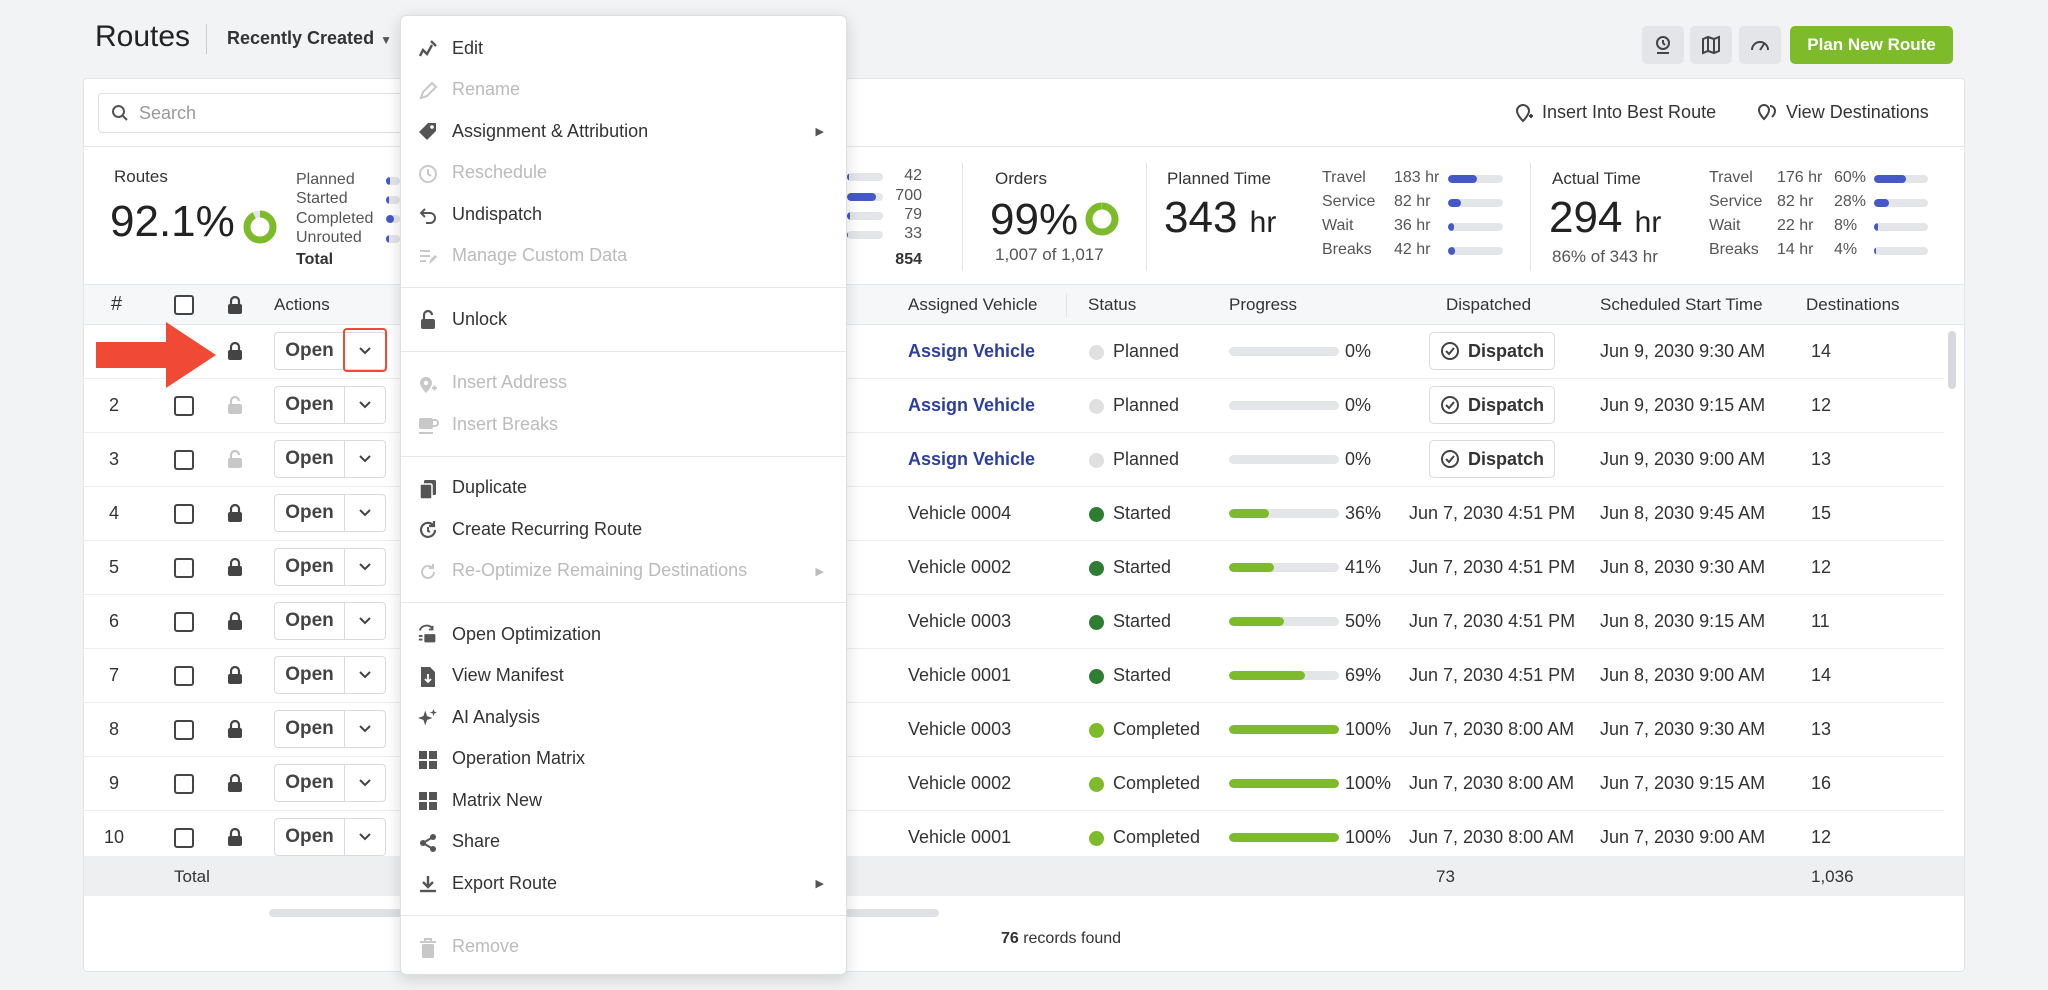 This screenshot has height=990, width=2048. Describe the element at coordinates (623, 842) in the screenshot. I see `menu-item-share: Share` at that location.